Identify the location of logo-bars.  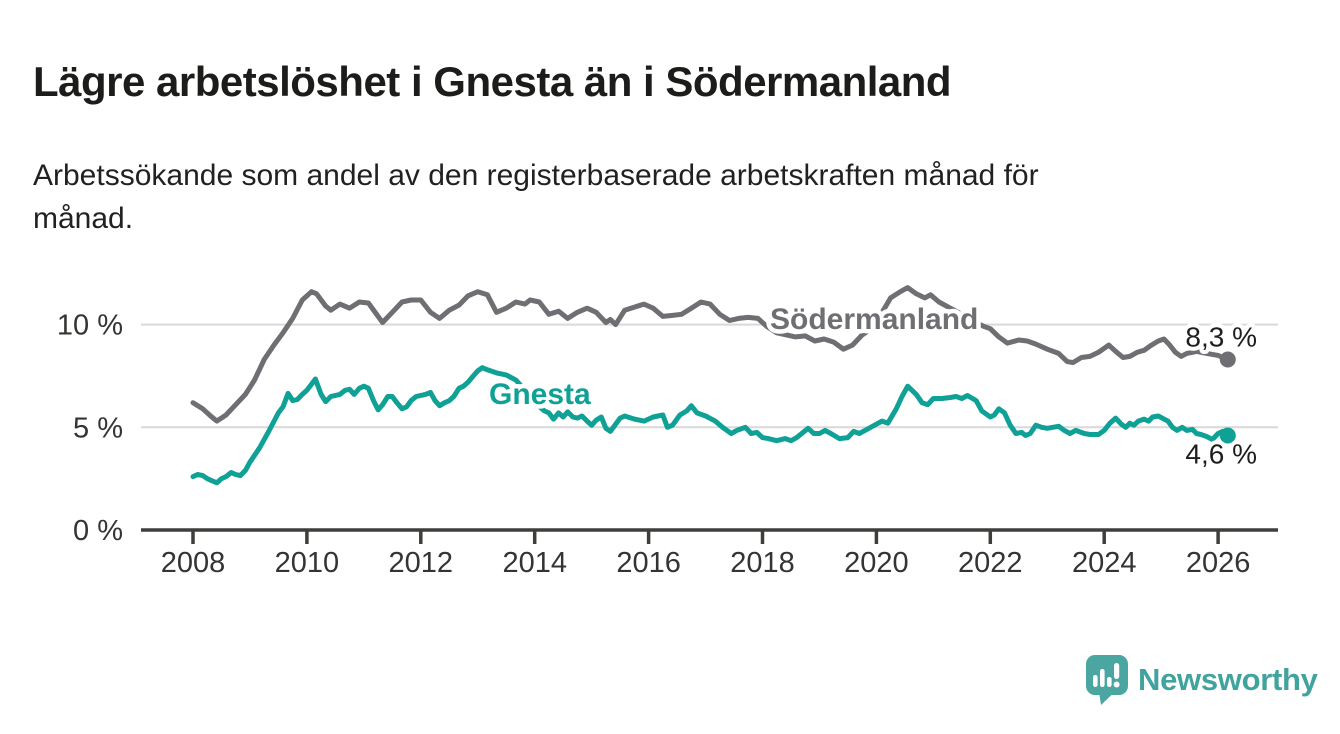
(1106, 675).